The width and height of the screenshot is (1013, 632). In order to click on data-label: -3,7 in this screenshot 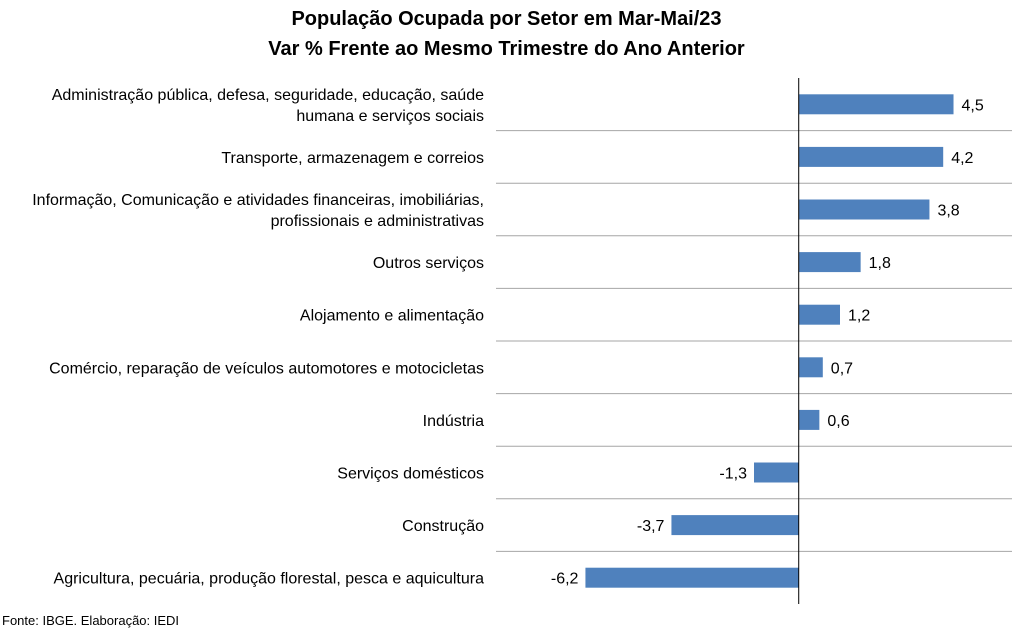, I will do `click(651, 526)`.